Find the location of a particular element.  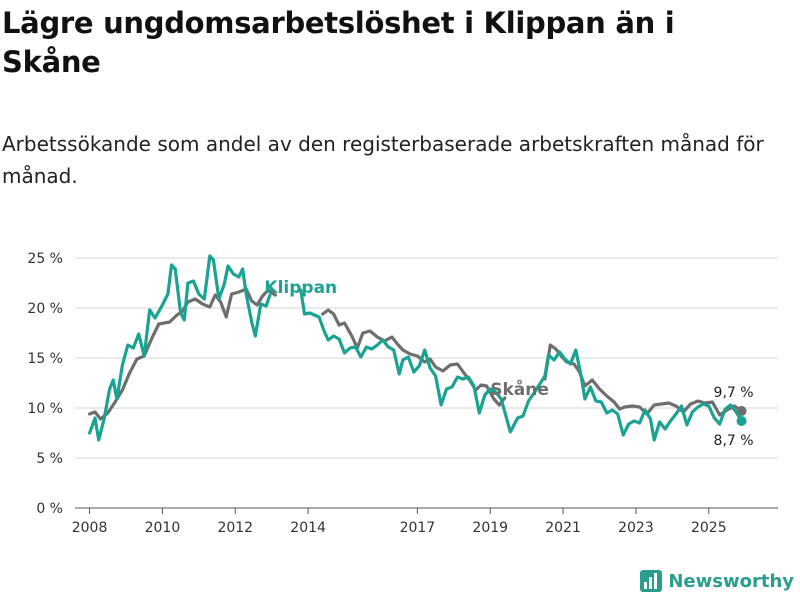

brand-name: Newsworthy is located at coordinates (731, 581).